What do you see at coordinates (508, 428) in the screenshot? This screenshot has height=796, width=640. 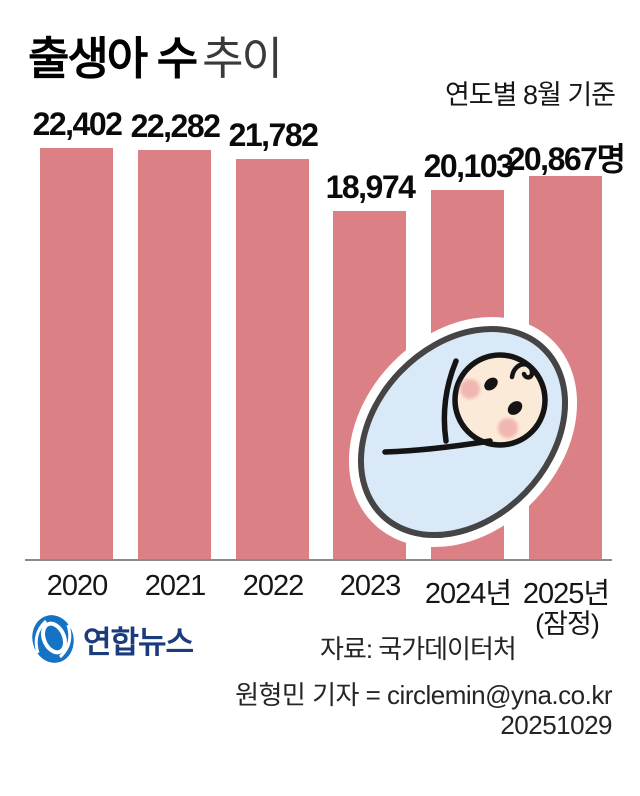 I see `baby-cheek-right` at bounding box center [508, 428].